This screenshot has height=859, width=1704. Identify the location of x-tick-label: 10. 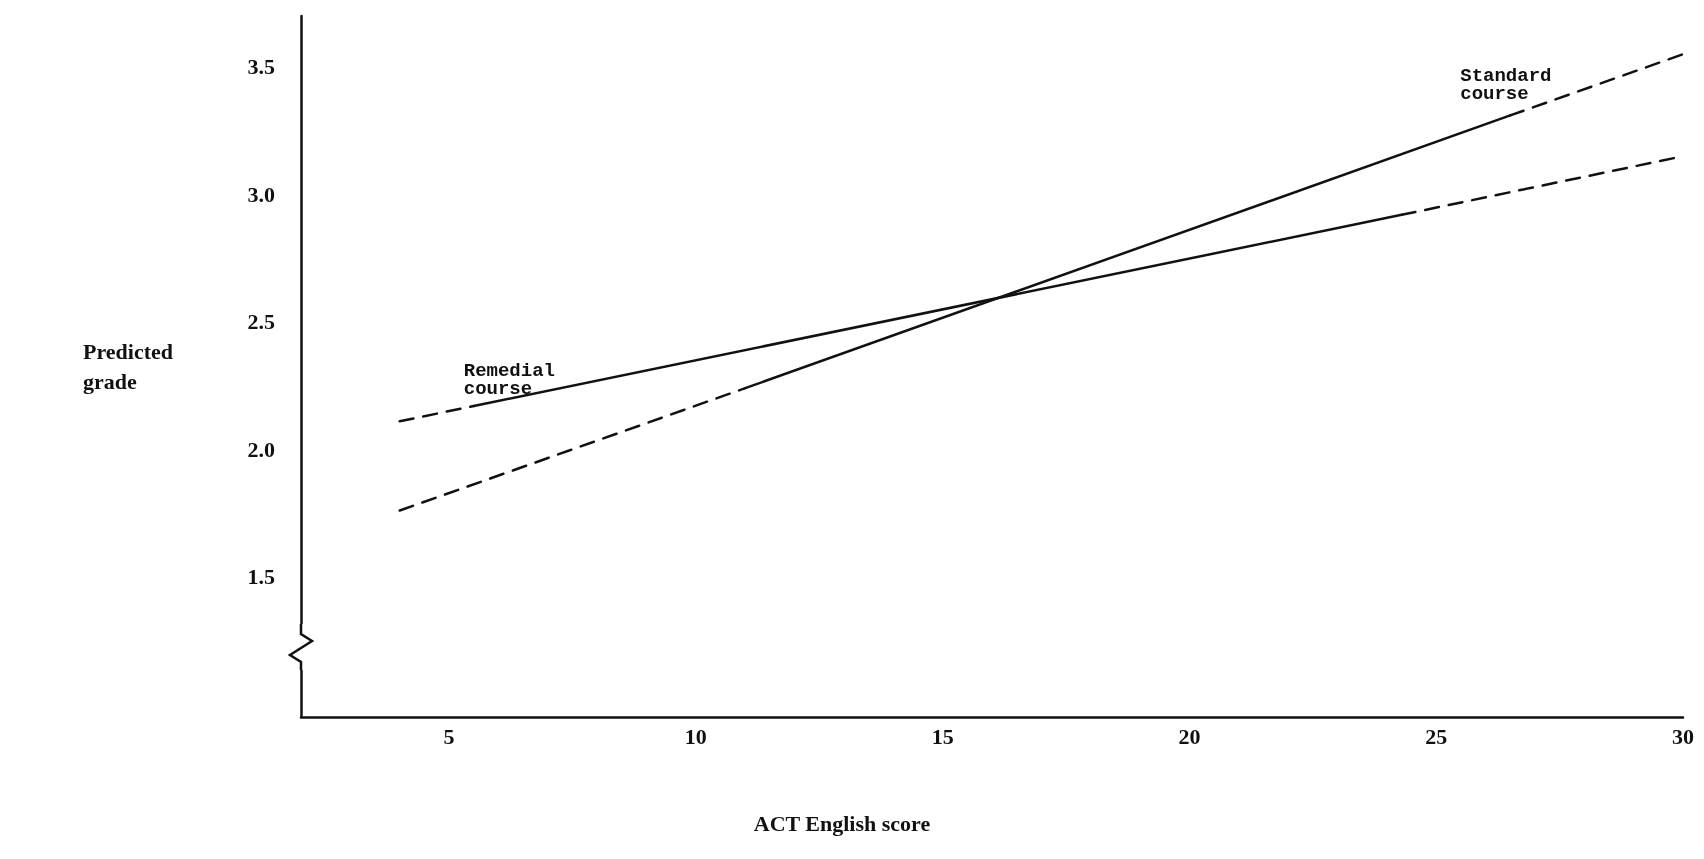
(695, 736).